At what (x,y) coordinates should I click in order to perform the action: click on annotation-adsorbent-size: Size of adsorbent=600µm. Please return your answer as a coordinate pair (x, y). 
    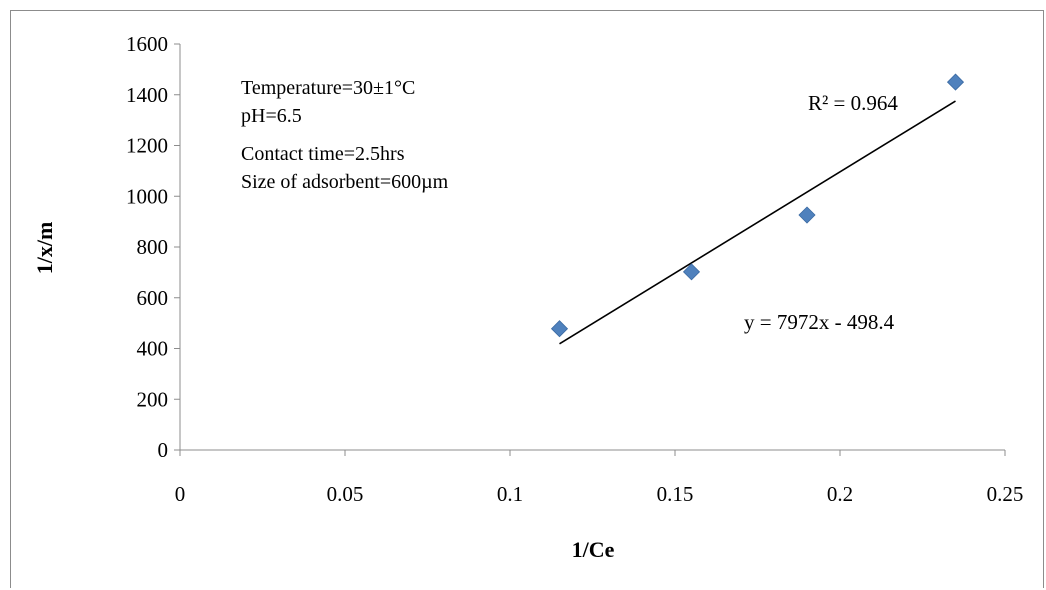
    Looking at the image, I should click on (345, 182).